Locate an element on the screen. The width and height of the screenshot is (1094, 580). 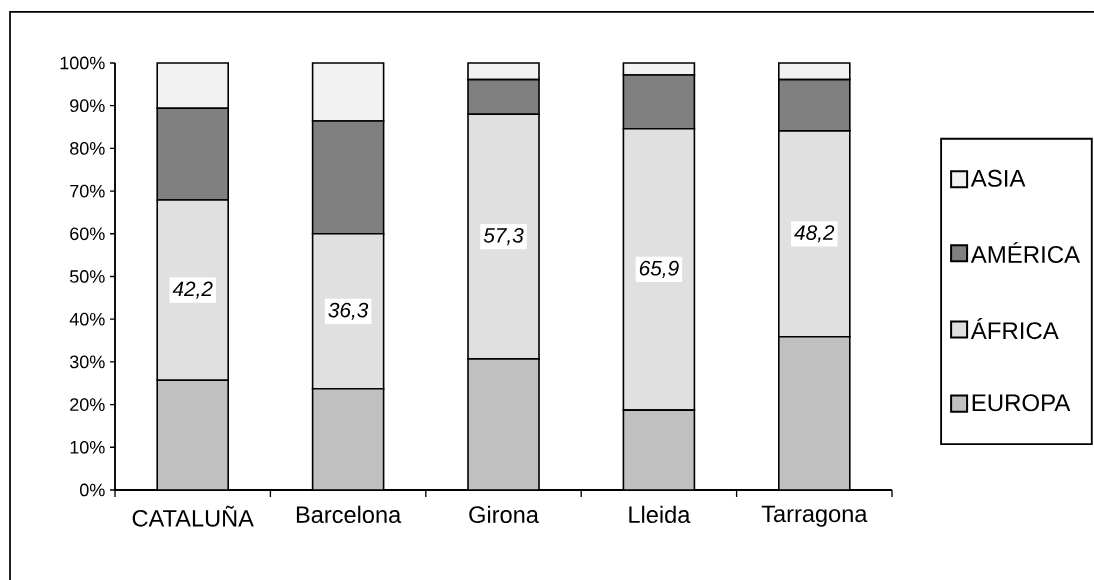
y-tick-label: 100% is located at coordinates (82, 63).